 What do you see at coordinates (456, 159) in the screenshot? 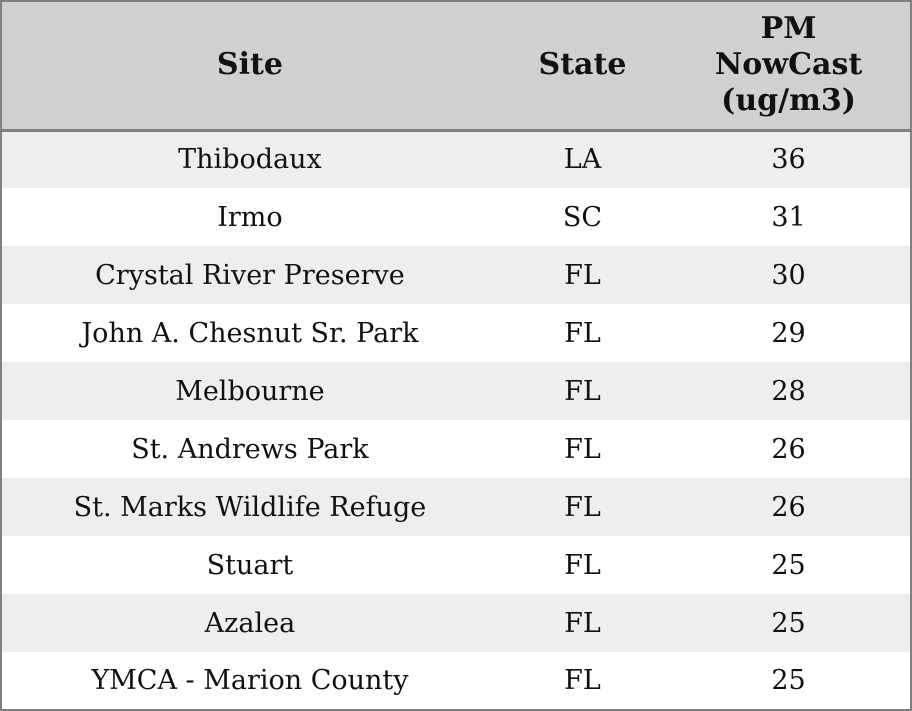
I see `table-row: Thibodaux LA 36` at bounding box center [456, 159].